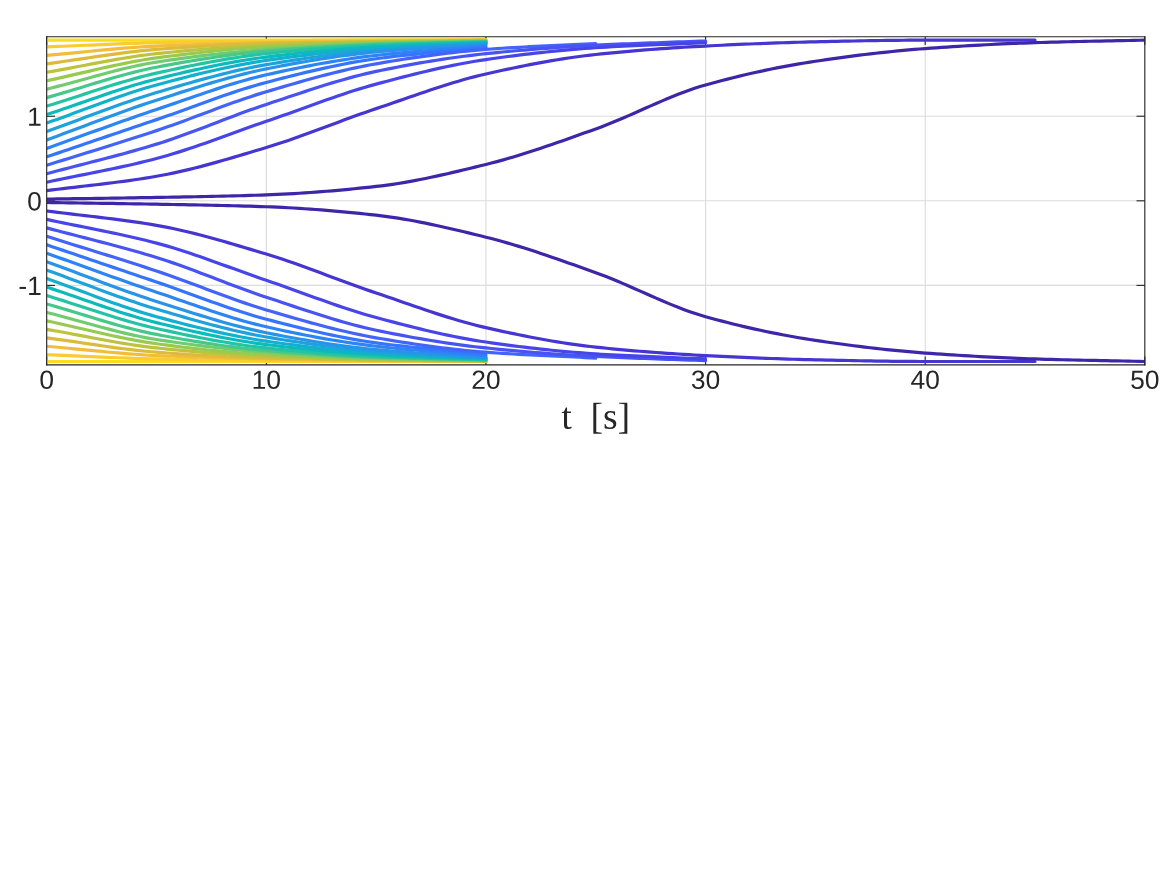  What do you see at coordinates (594, 418) in the screenshot?
I see `x-axis-title: t [s]` at bounding box center [594, 418].